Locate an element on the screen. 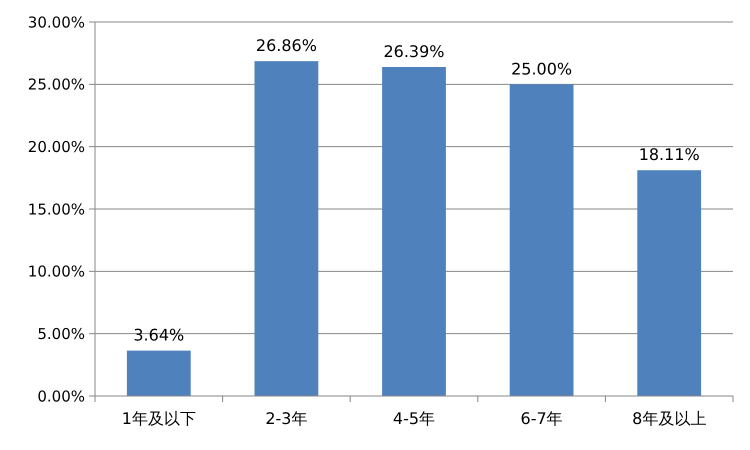 The height and width of the screenshot is (450, 750). y-tick-label: 0.00% is located at coordinates (61, 396).